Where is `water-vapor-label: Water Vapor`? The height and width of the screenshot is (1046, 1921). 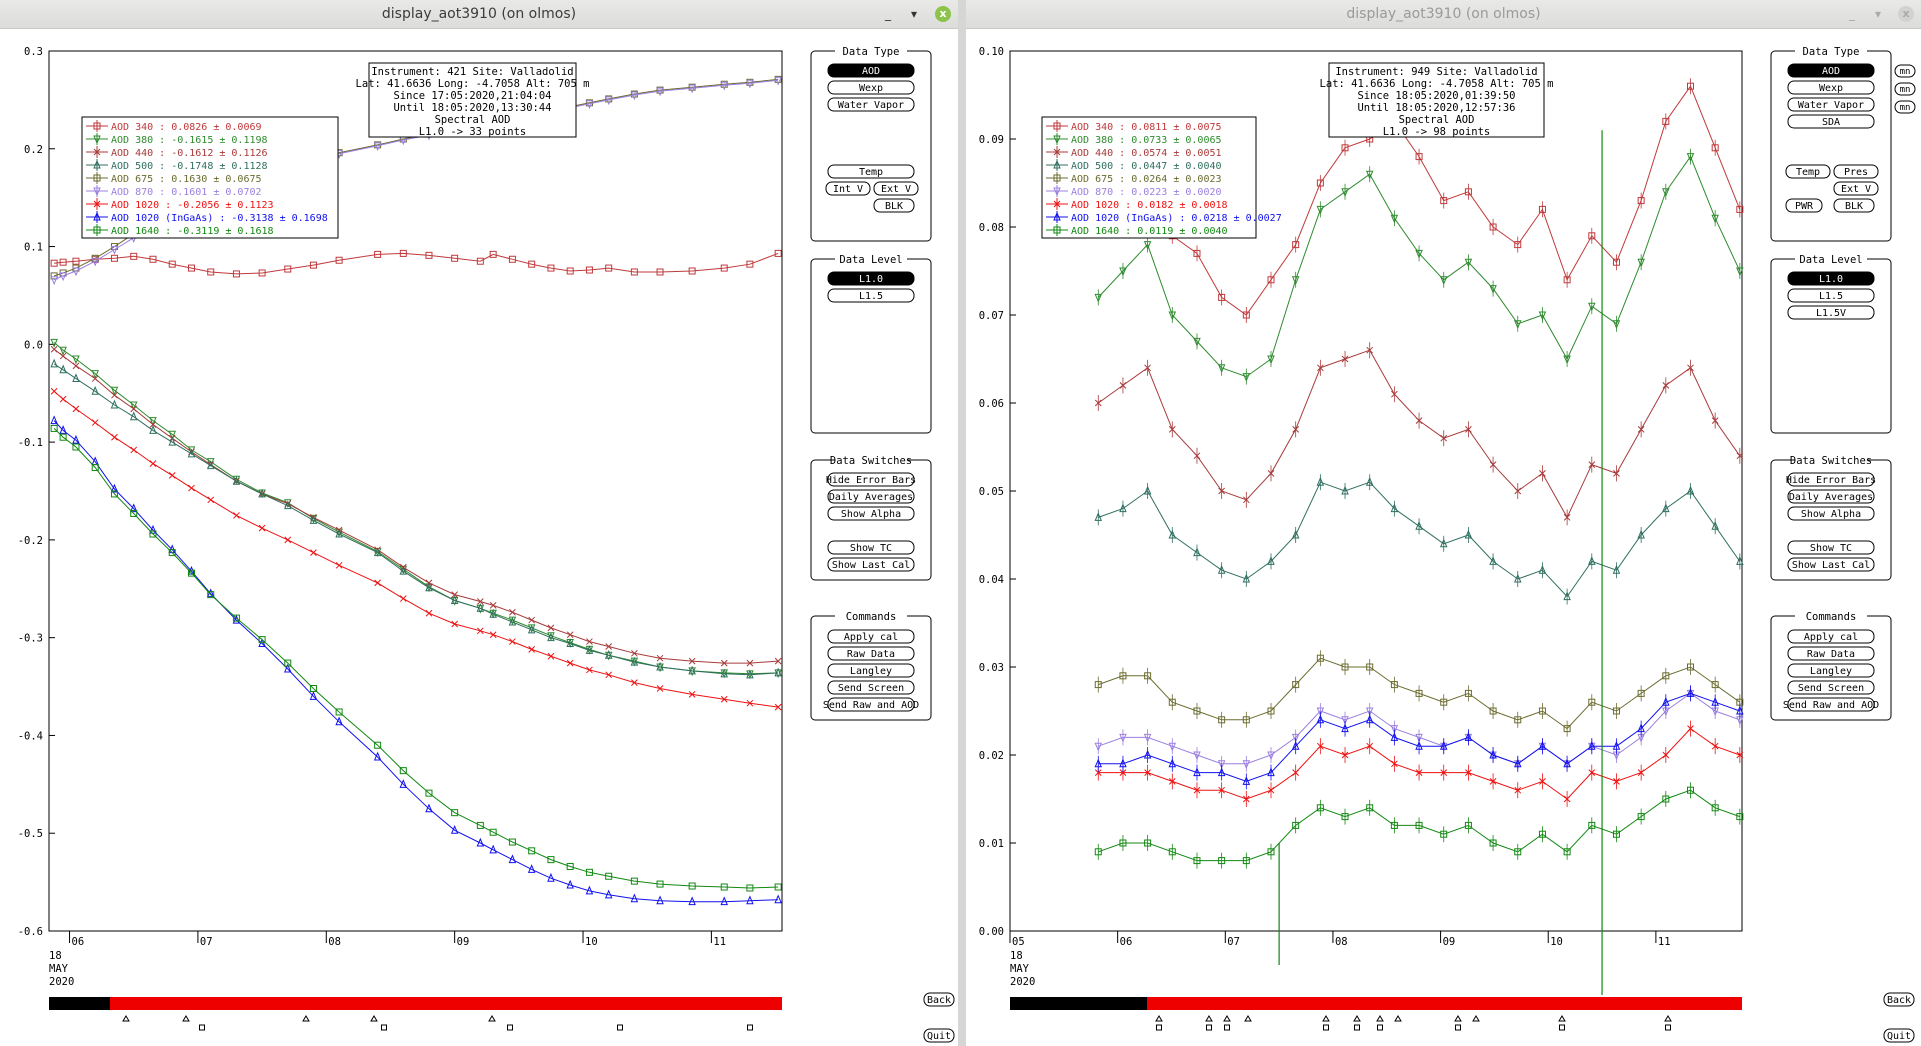 water-vapor-label: Water Vapor is located at coordinates (1831, 105).